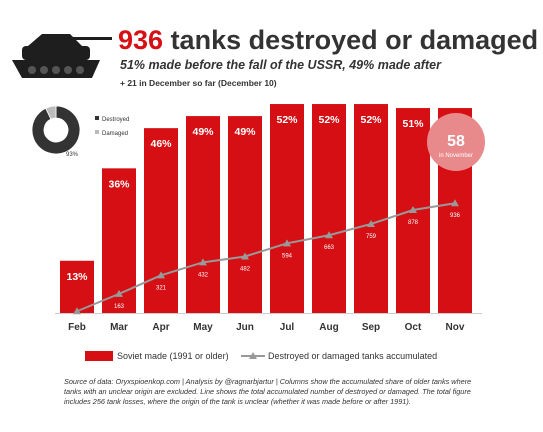 The height and width of the screenshot is (432, 543). What do you see at coordinates (203, 275) in the screenshot?
I see `line-value-label: 432` at bounding box center [203, 275].